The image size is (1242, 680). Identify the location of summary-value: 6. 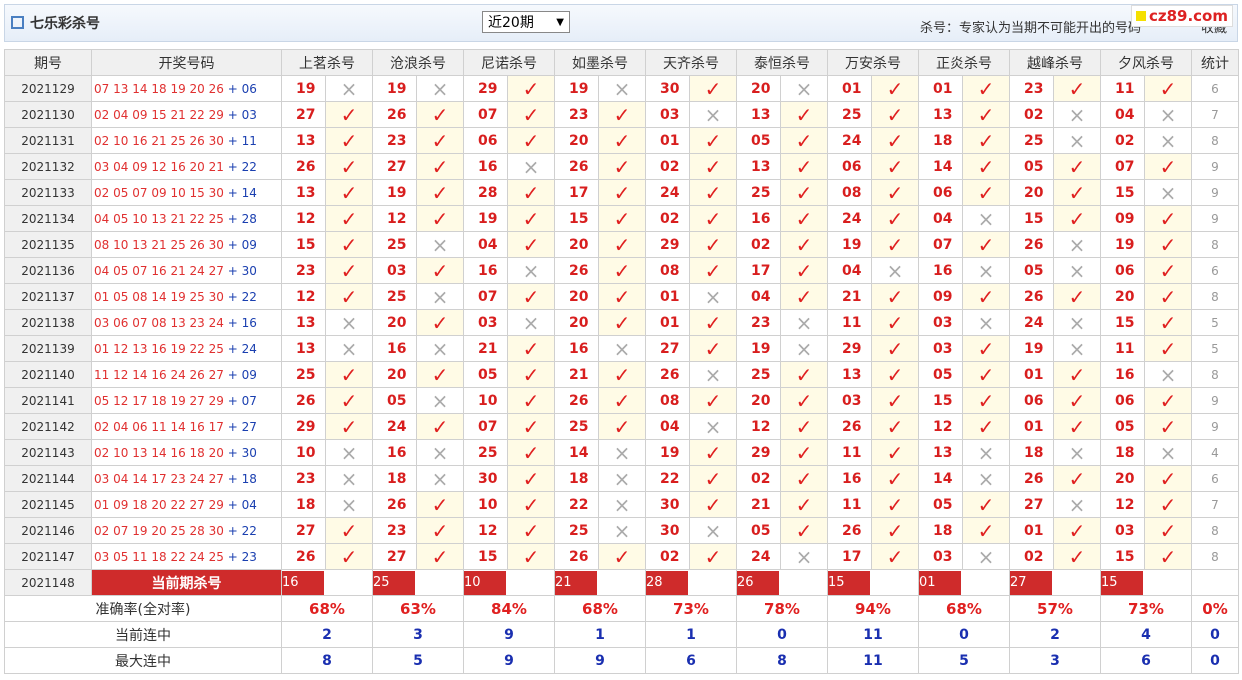
(1146, 660).